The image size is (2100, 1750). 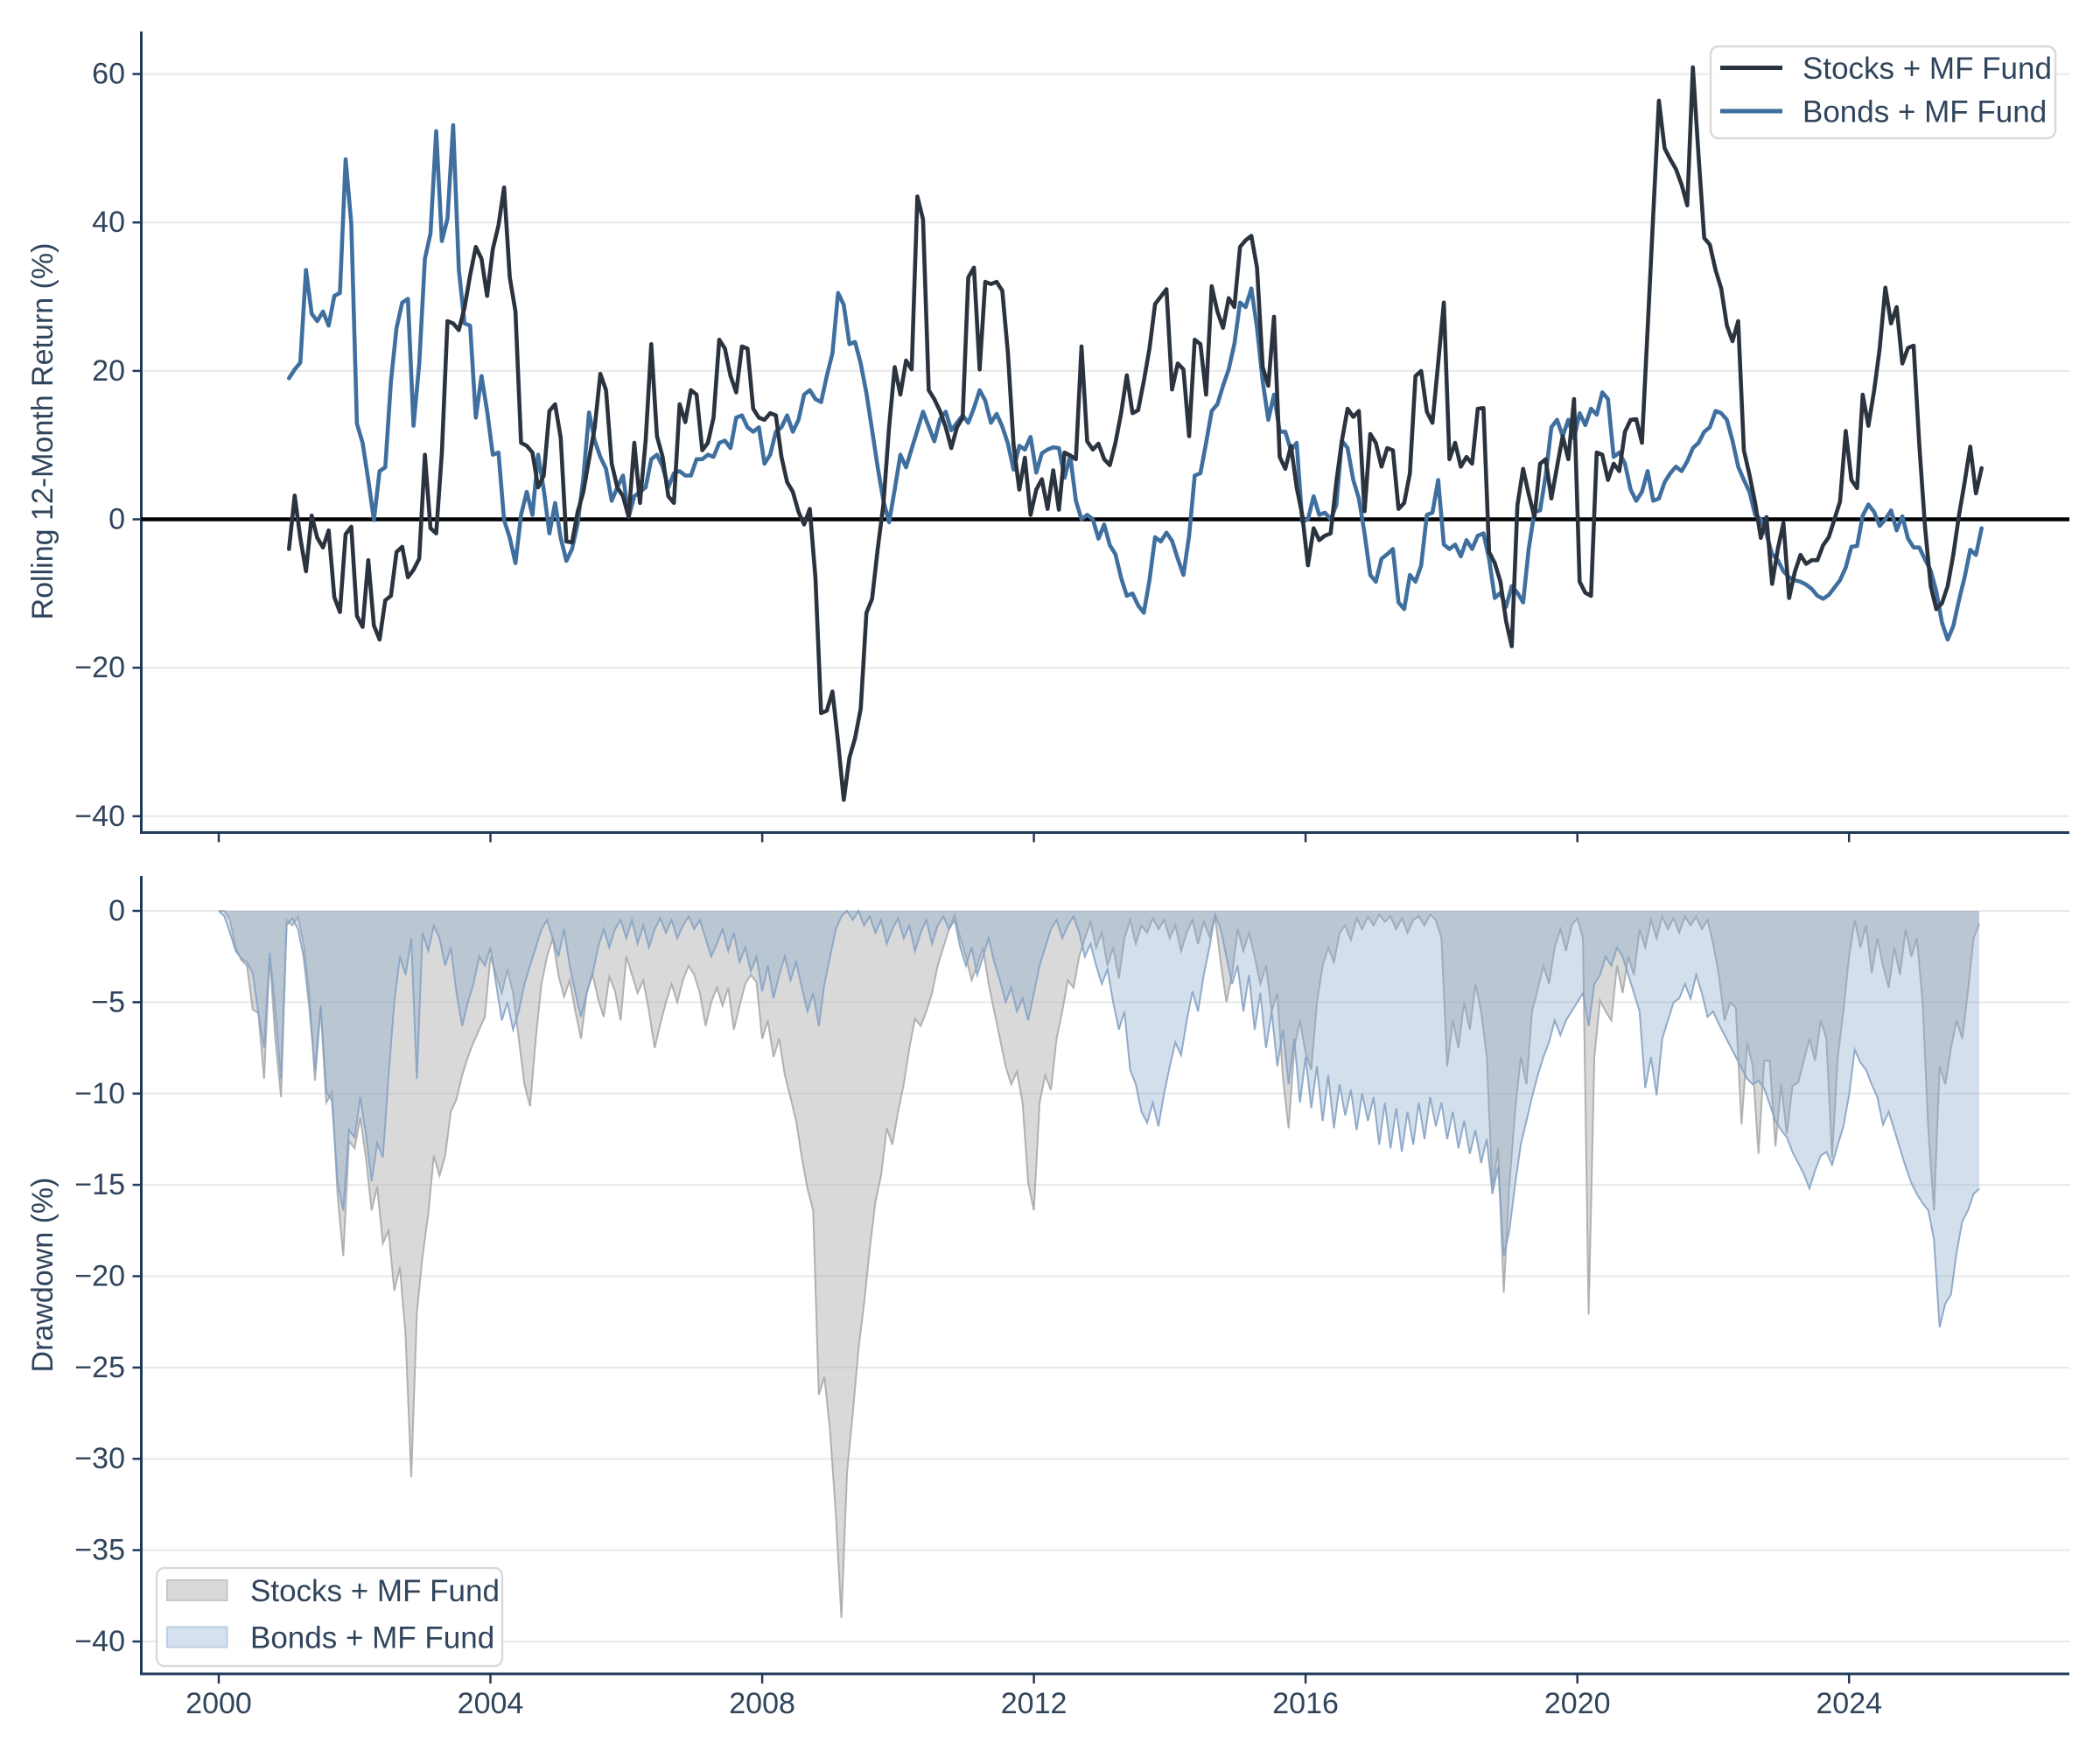 I want to click on svg-text: 2024, so click(x=1849, y=1703).